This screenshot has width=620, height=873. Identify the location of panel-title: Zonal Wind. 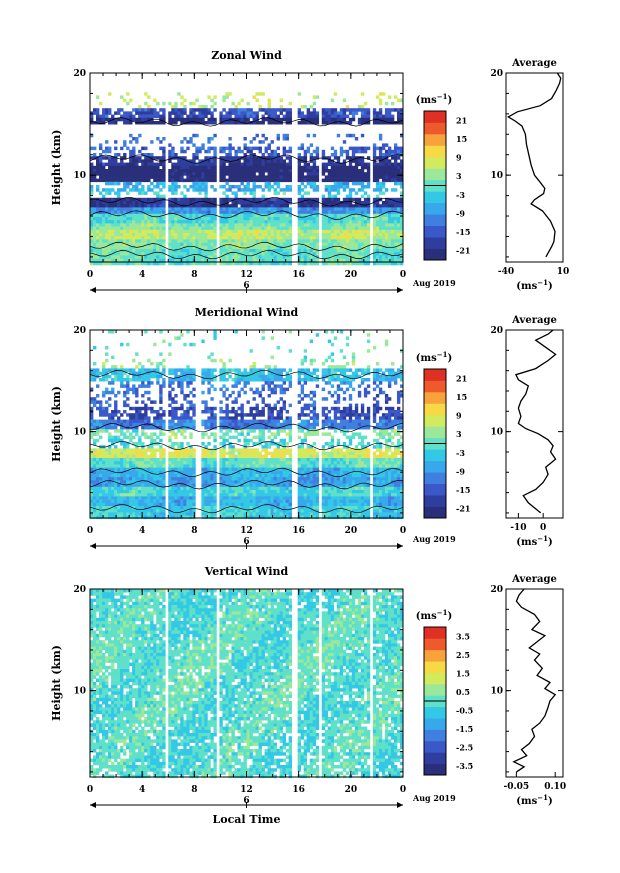
(246, 55).